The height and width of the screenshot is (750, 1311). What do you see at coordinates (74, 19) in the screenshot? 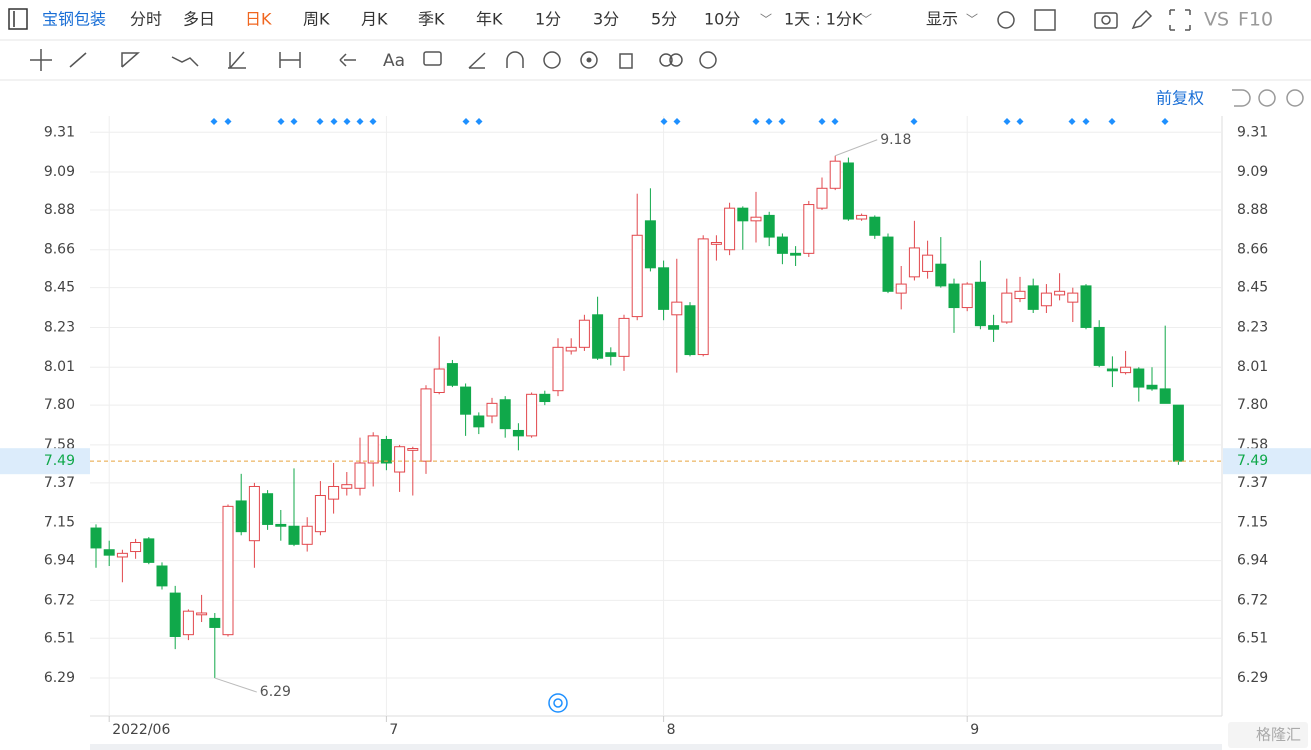
I see `stock-name: 宝钢包装` at bounding box center [74, 19].